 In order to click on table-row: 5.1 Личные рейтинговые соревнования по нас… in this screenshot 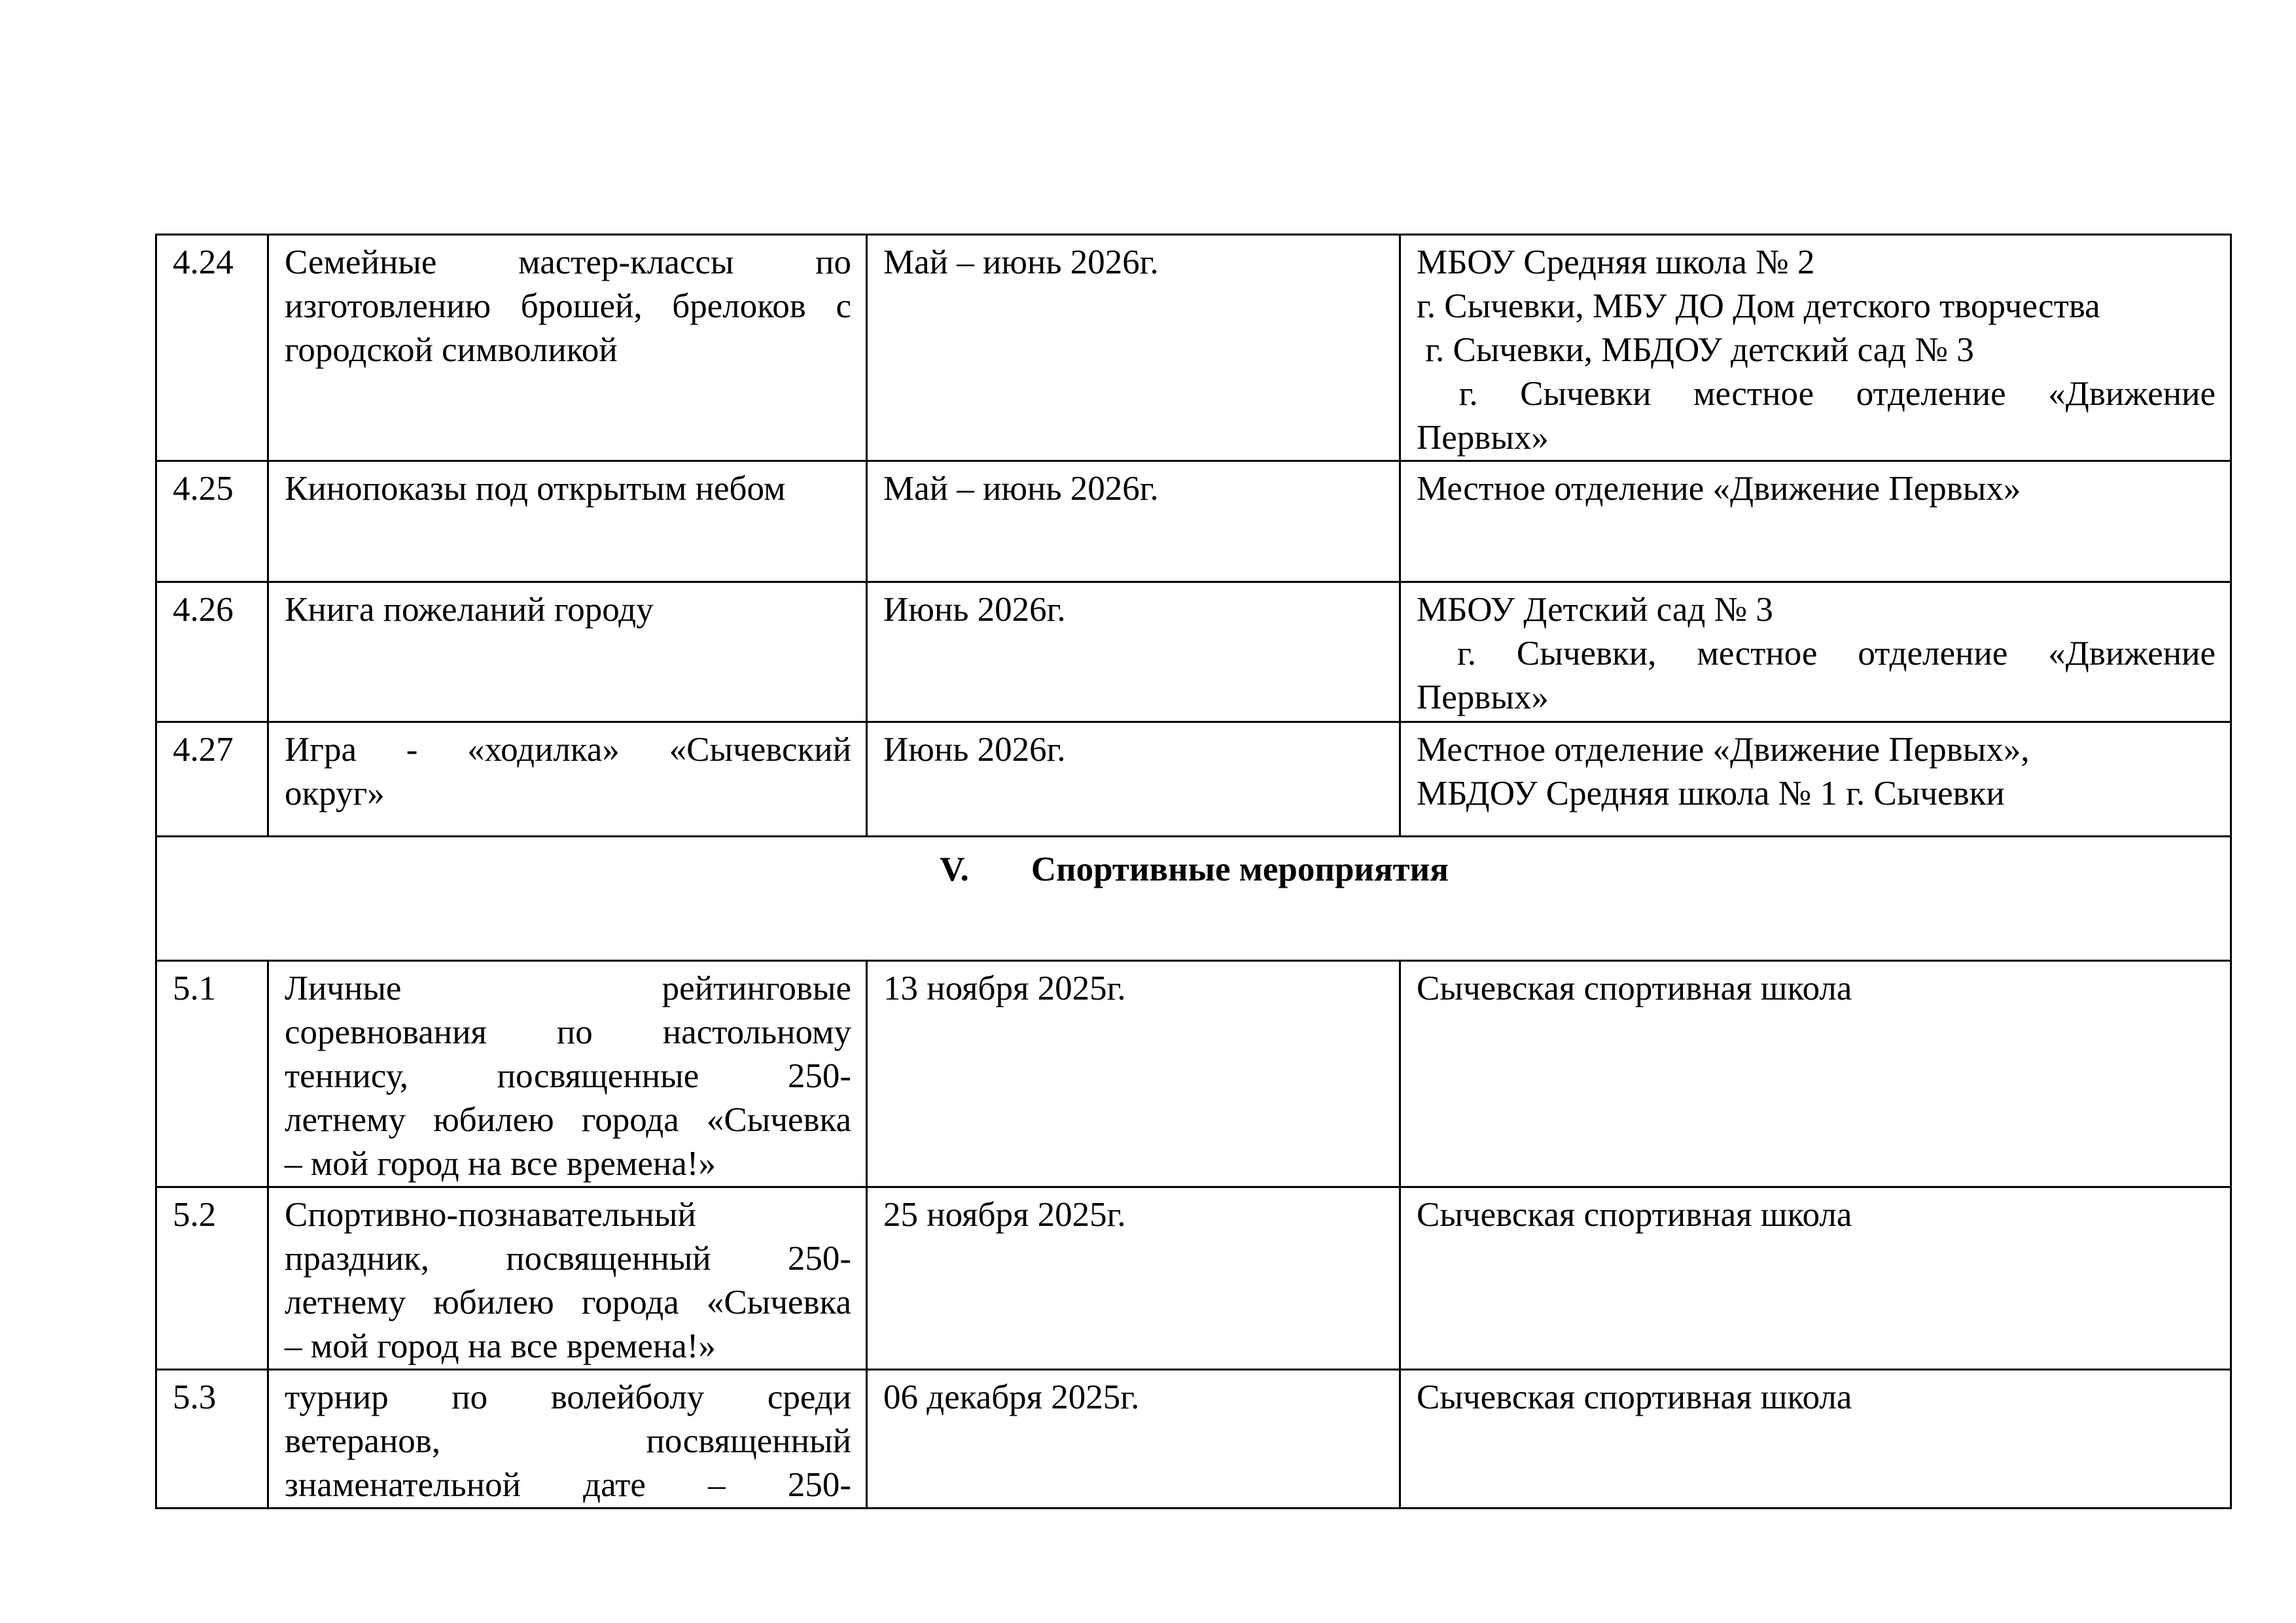, I will do `click(1193, 1074)`.